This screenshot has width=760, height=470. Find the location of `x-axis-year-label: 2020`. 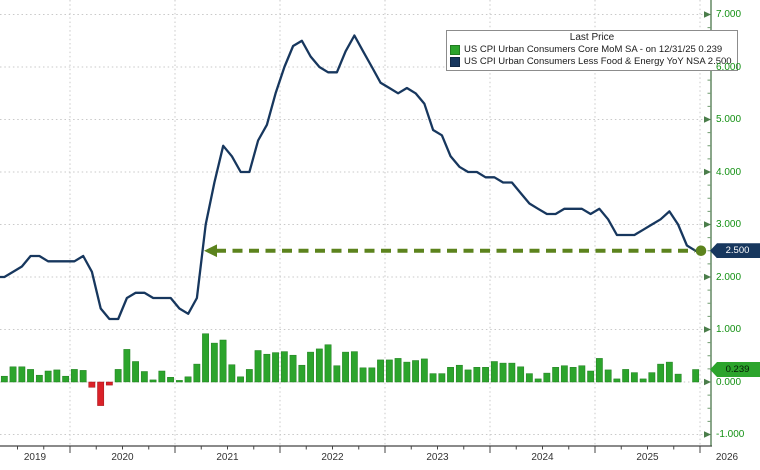

x-axis-year-label: 2020 is located at coordinates (122, 457).